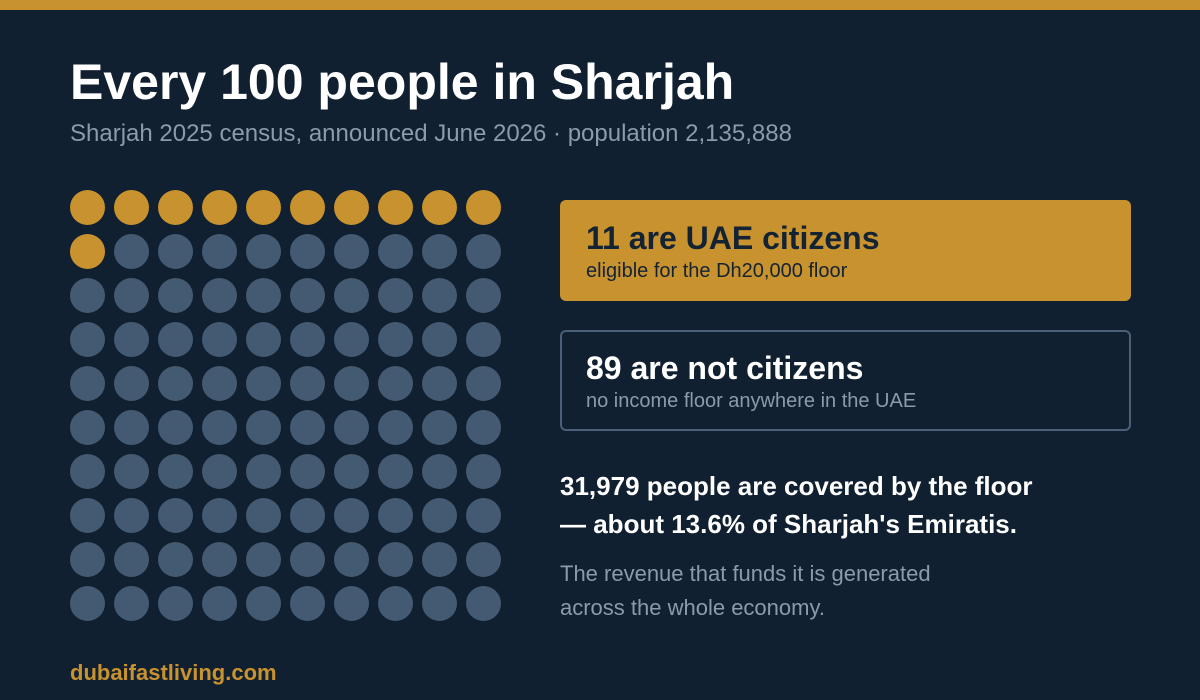 The image size is (1200, 700). What do you see at coordinates (692, 607) in the screenshot?
I see `revenue-note-line-2: across the whole economy.` at bounding box center [692, 607].